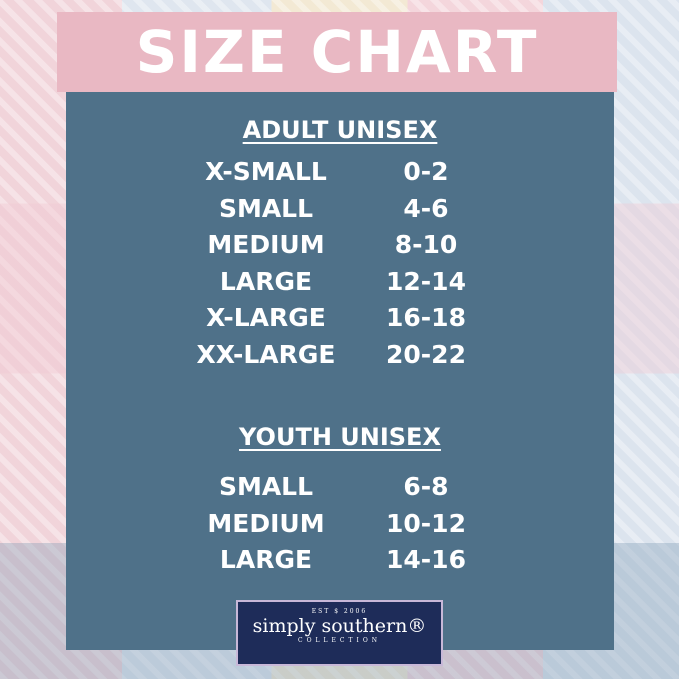  Describe the element at coordinates (426, 560) in the screenshot. I see `size-range: 14-16` at that location.